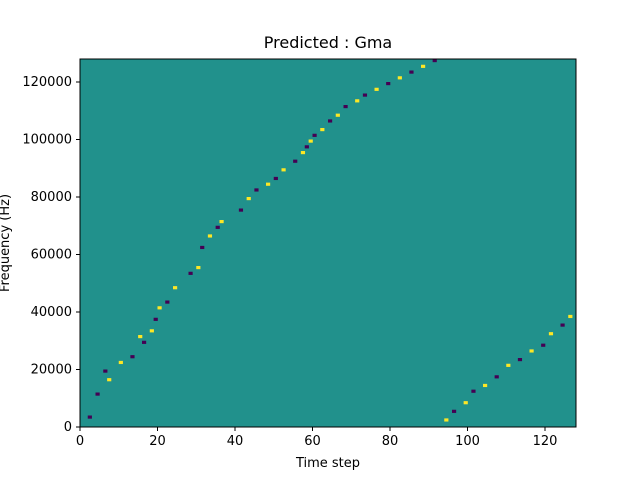 This screenshot has height=480, width=640. Describe the element at coordinates (328, 42) in the screenshot. I see `chart-title: Predicted : Gma` at that location.